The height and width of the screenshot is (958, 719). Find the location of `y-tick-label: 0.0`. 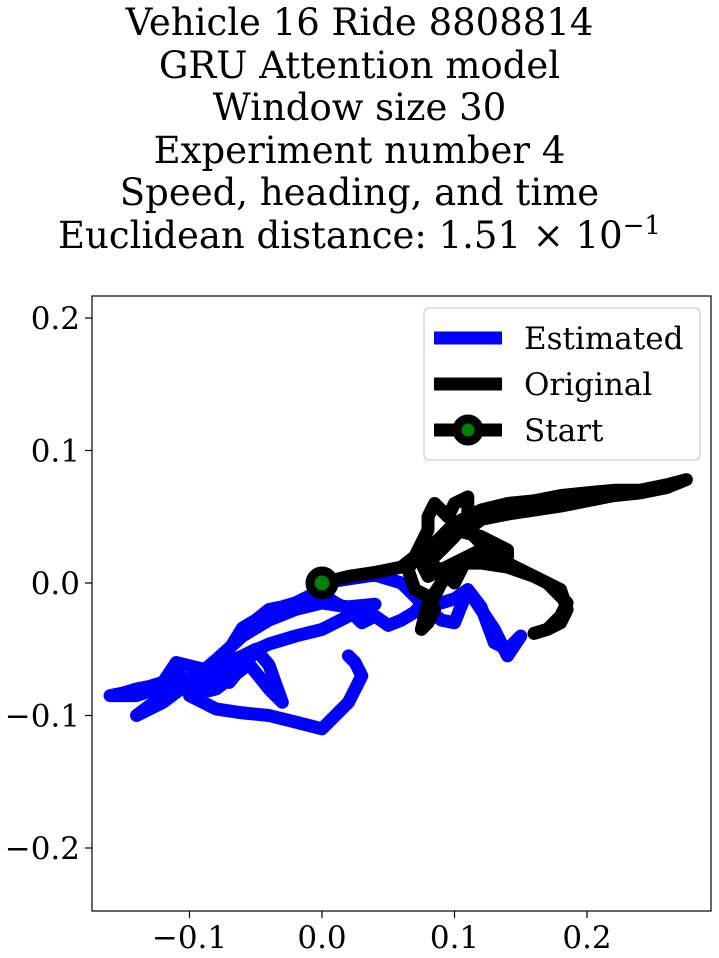

y-tick-label: 0.0 is located at coordinates (55, 584).